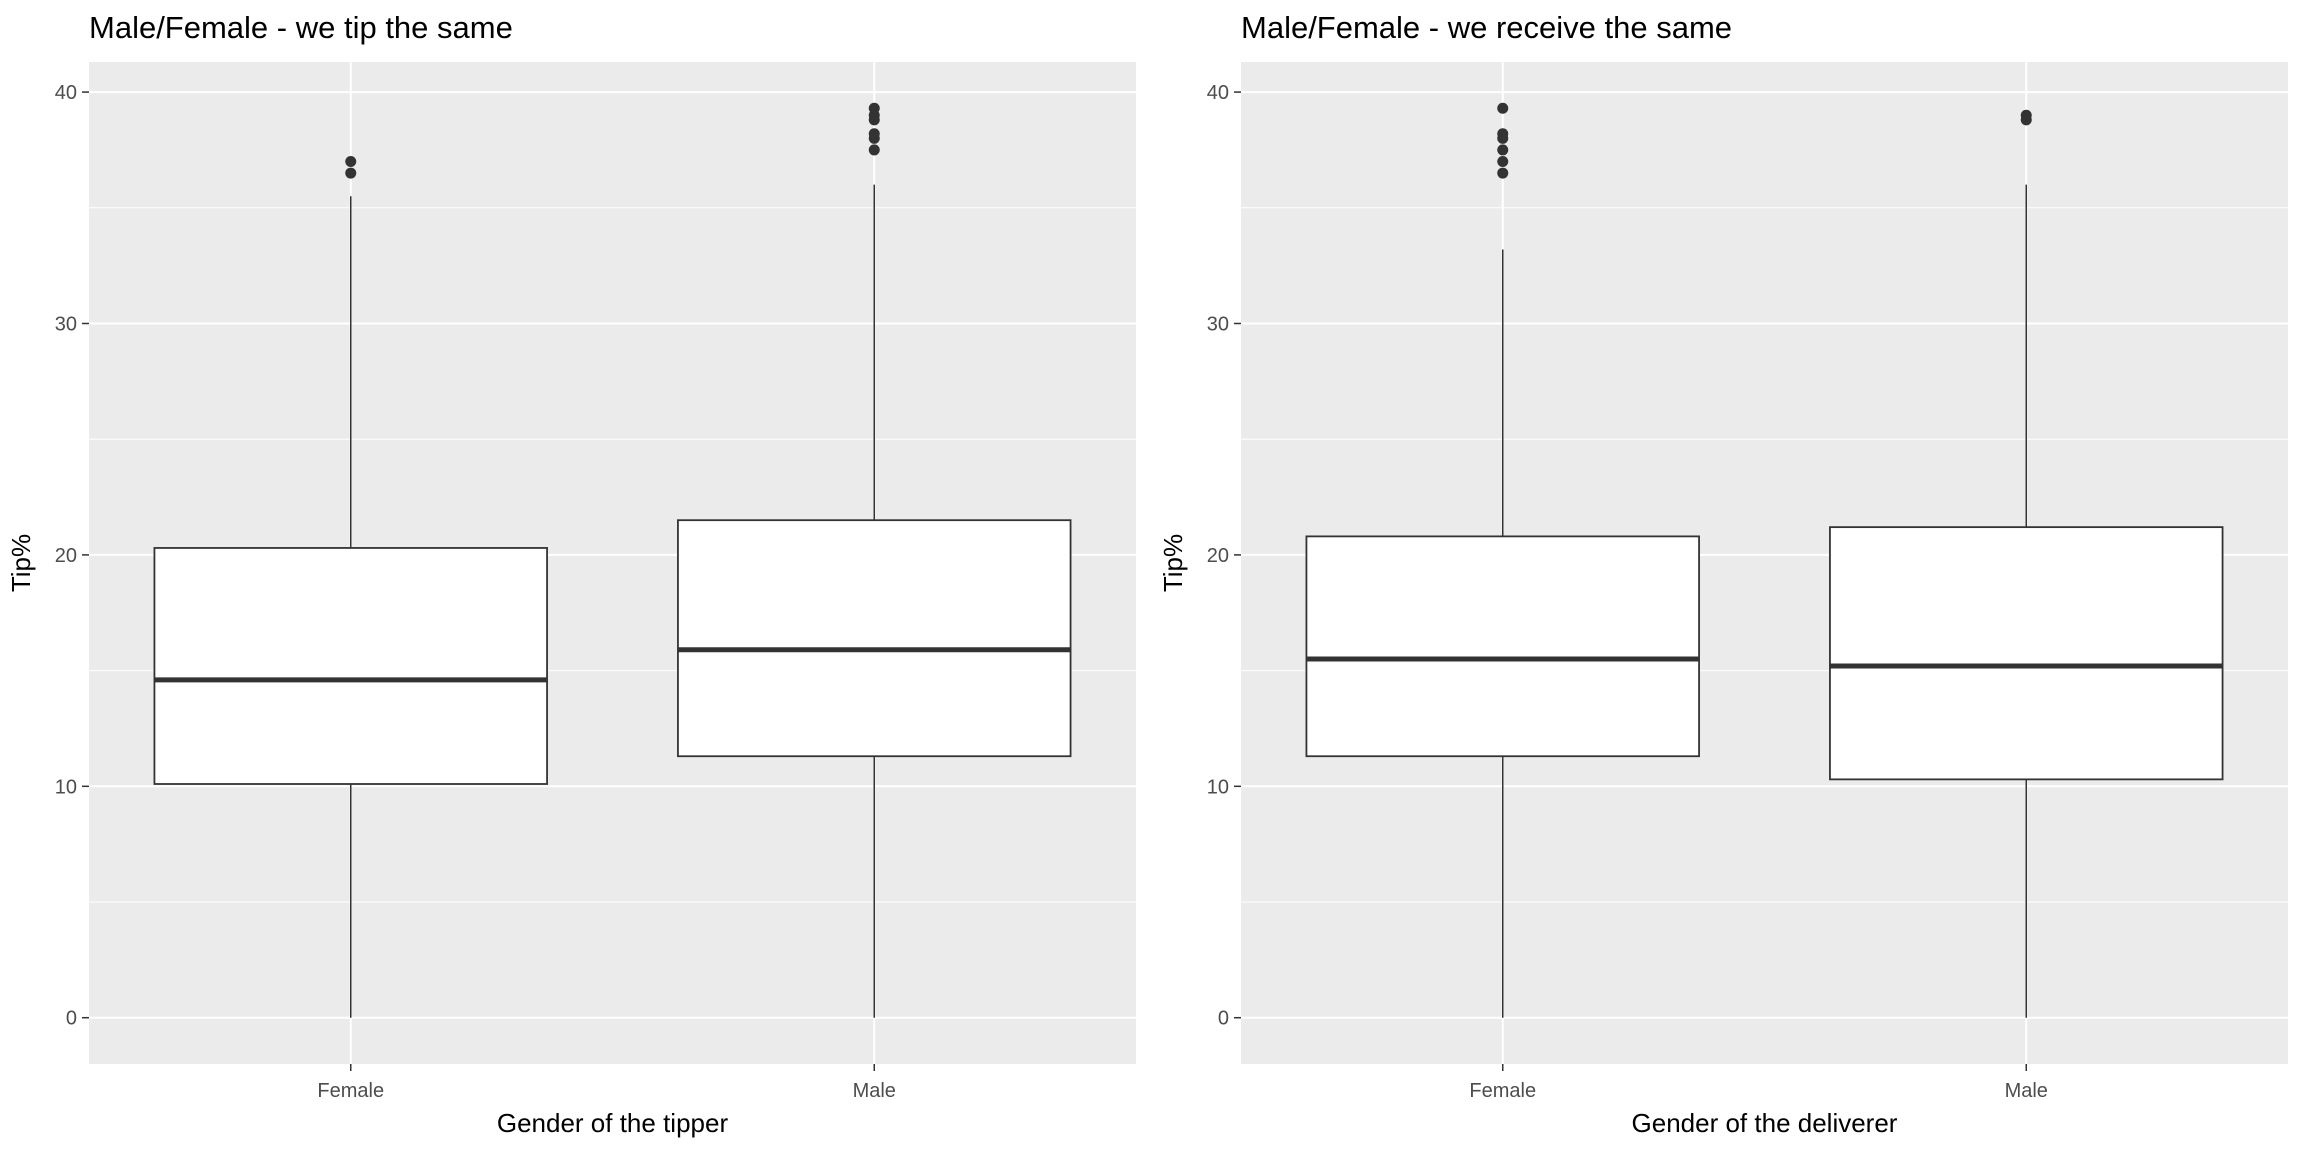  I want to click on chart-title: Male/Female - we receive the same, so click(1486, 27).